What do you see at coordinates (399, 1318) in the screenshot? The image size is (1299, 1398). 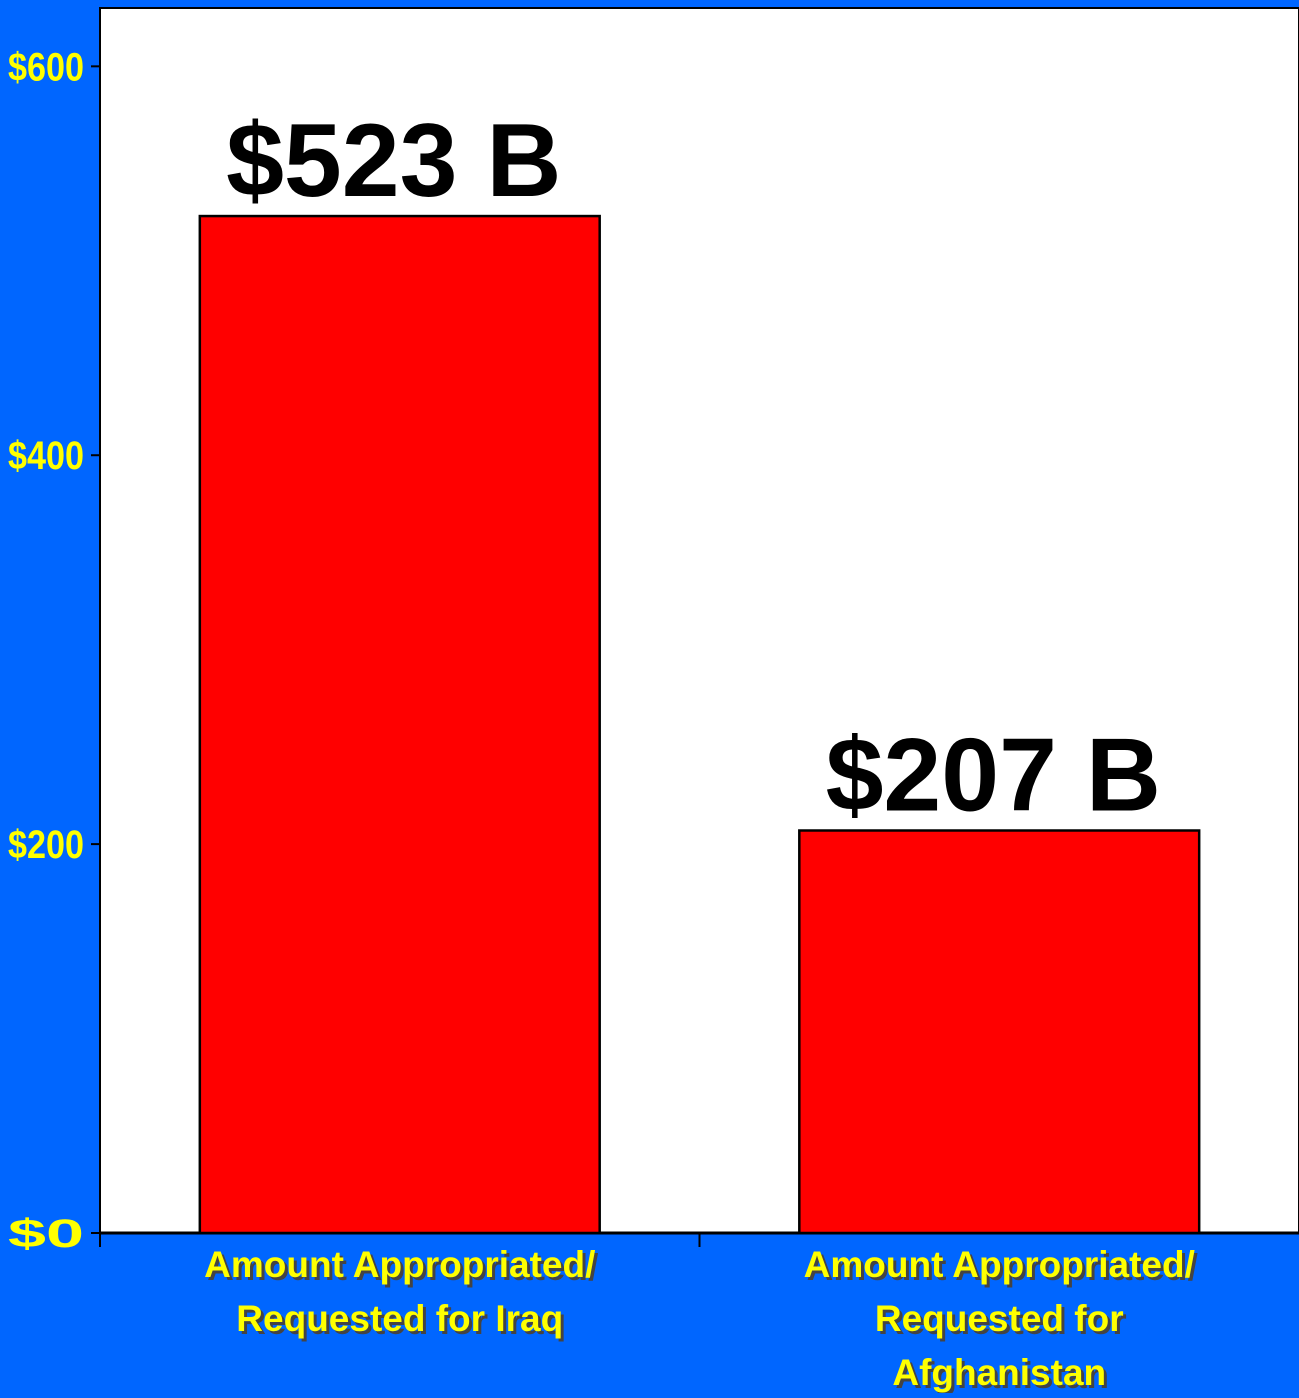 I see `category-label: Requested for Iraq` at bounding box center [399, 1318].